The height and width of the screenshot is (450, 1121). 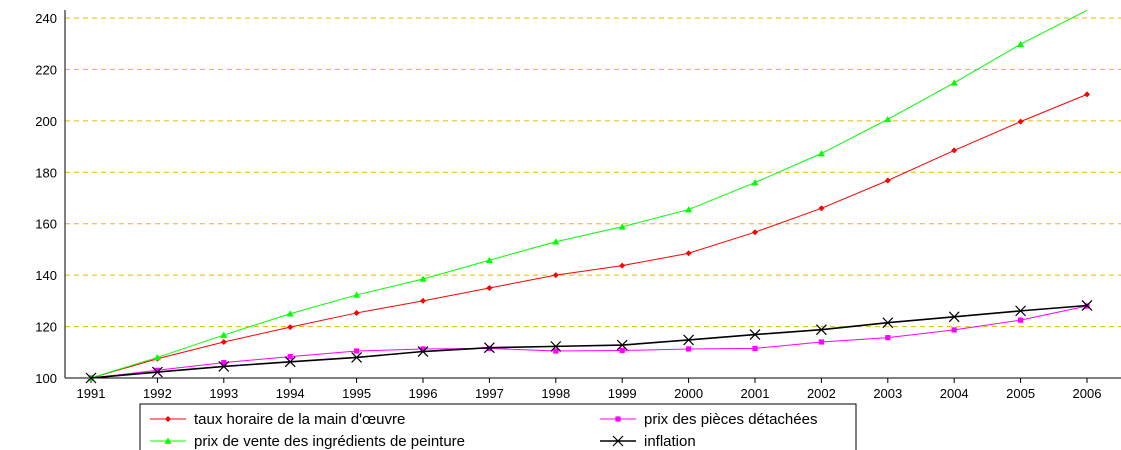 What do you see at coordinates (489, 393) in the screenshot?
I see `x-tick-label: 1997` at bounding box center [489, 393].